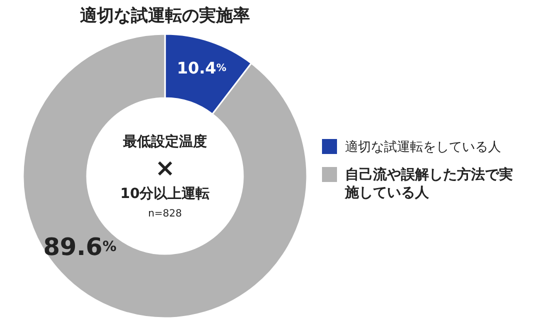 The width and height of the screenshot is (540, 320). I want to click on text: 10分以上運転, so click(165, 194).